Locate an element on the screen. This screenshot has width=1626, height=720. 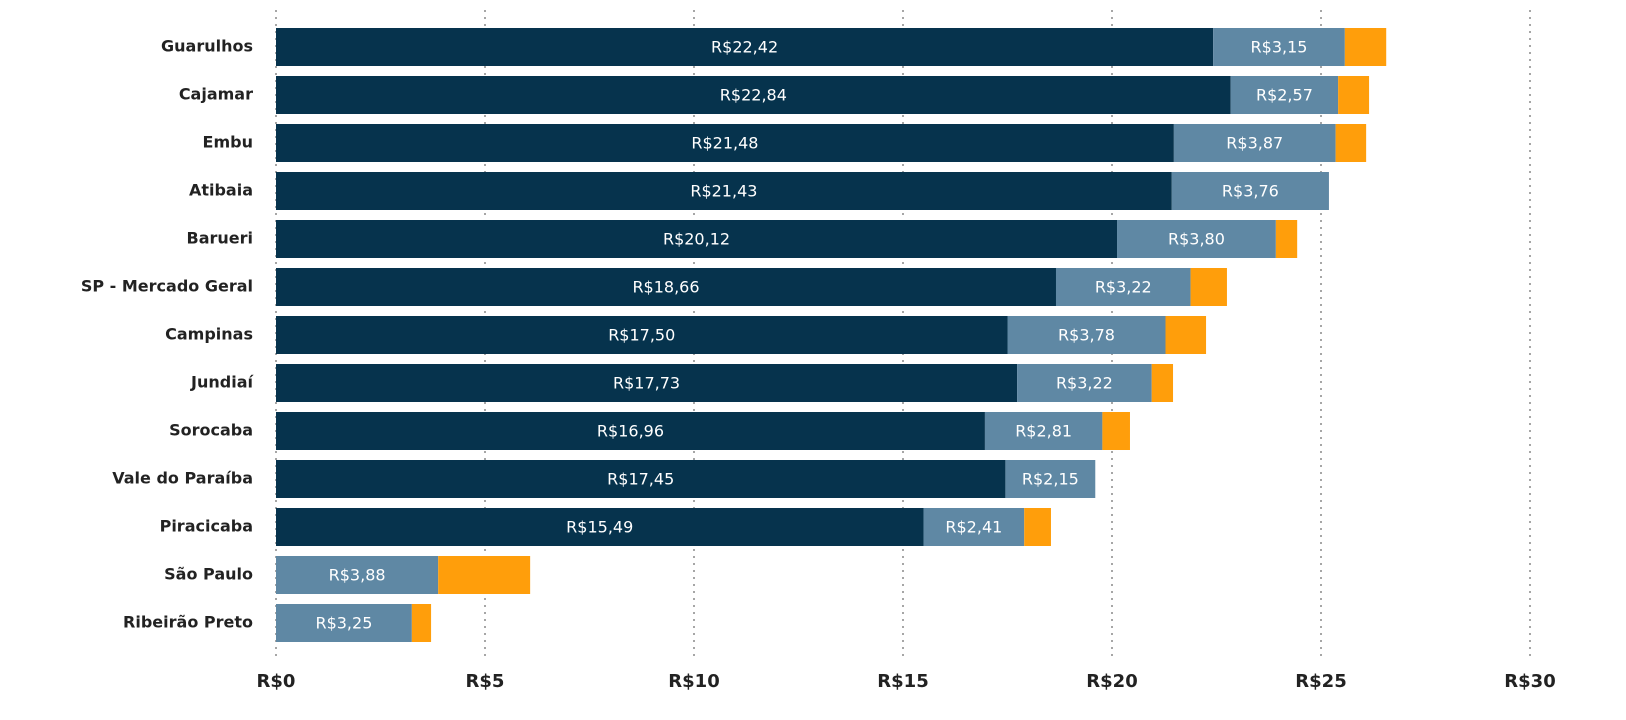
category-label: Sorocaba is located at coordinates (211, 430).